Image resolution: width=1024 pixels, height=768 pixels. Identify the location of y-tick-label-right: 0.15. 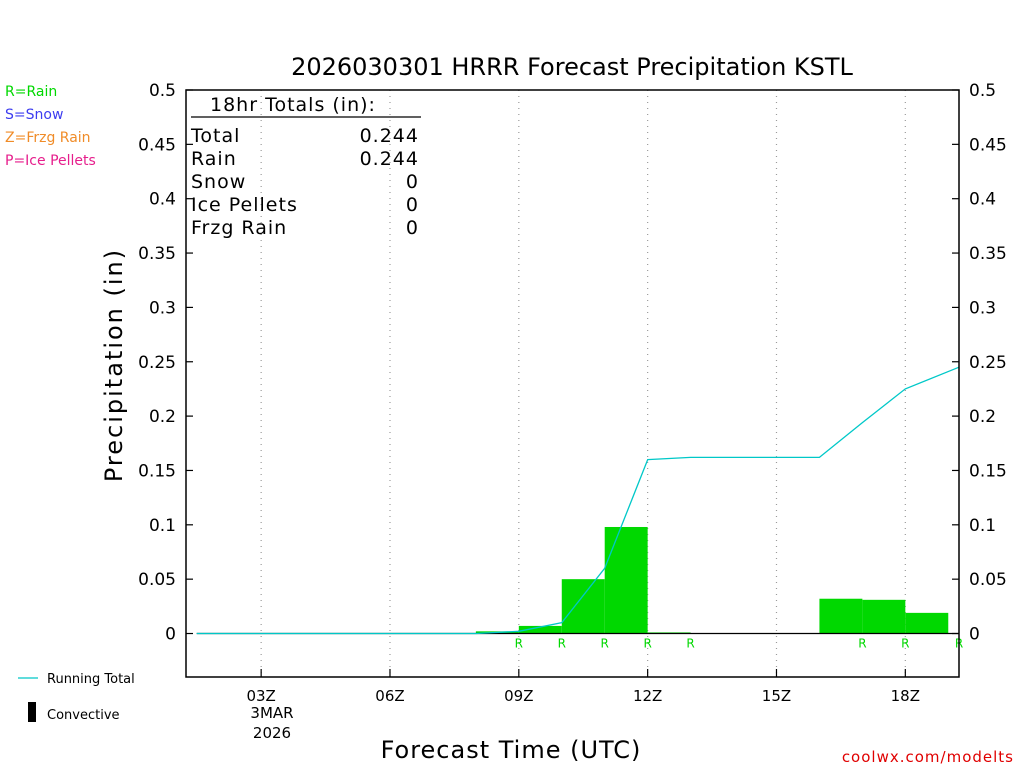
(988, 471).